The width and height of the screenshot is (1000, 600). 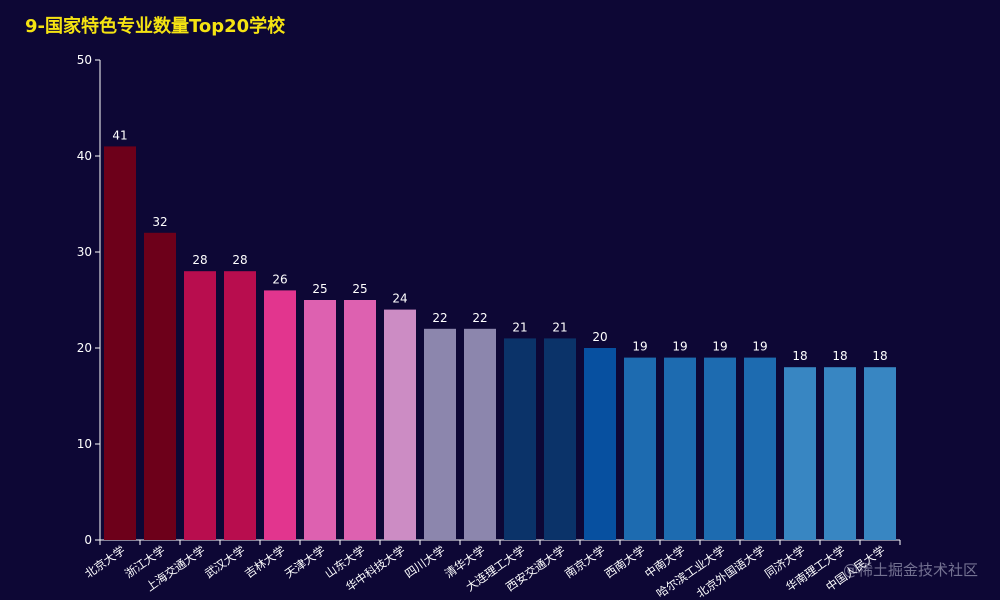 What do you see at coordinates (159, 222) in the screenshot?
I see `bar-value-label: 32` at bounding box center [159, 222].